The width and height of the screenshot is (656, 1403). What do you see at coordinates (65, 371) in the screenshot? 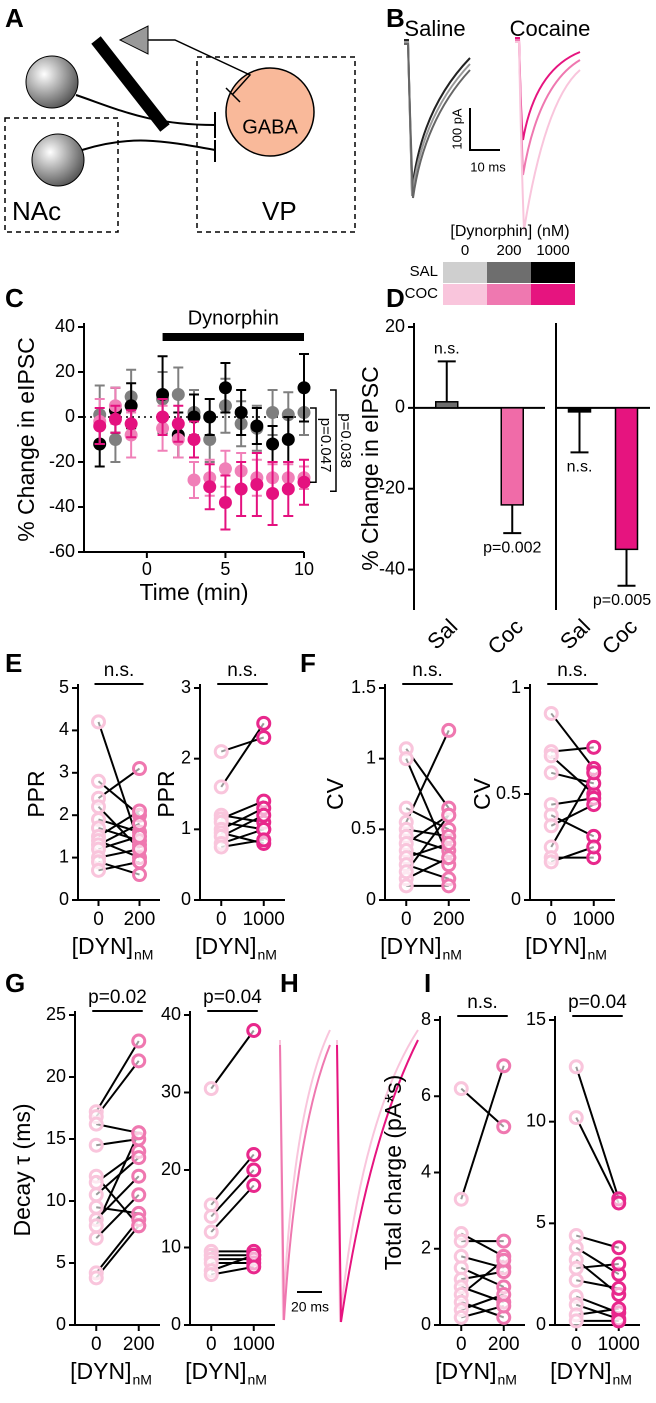
I see `y-tick-label: 20` at bounding box center [65, 371].